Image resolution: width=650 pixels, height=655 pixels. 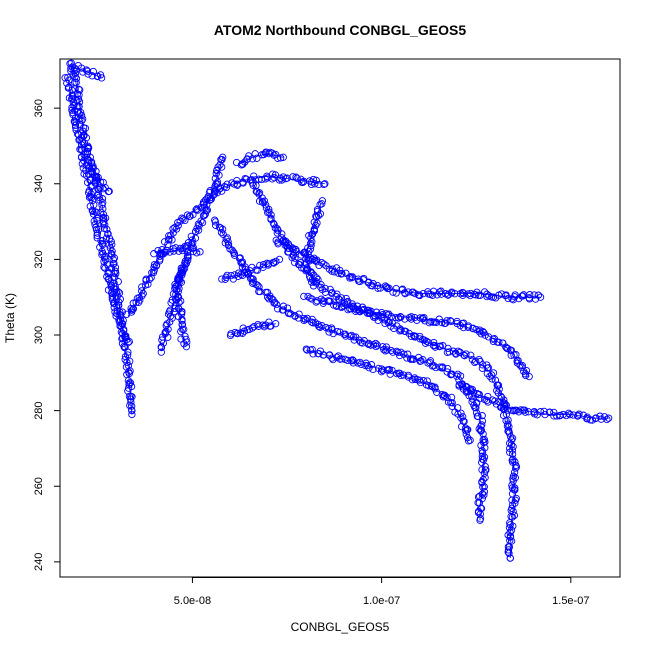 I want to click on x-tick-label: 1.5e-07, so click(x=570, y=601).